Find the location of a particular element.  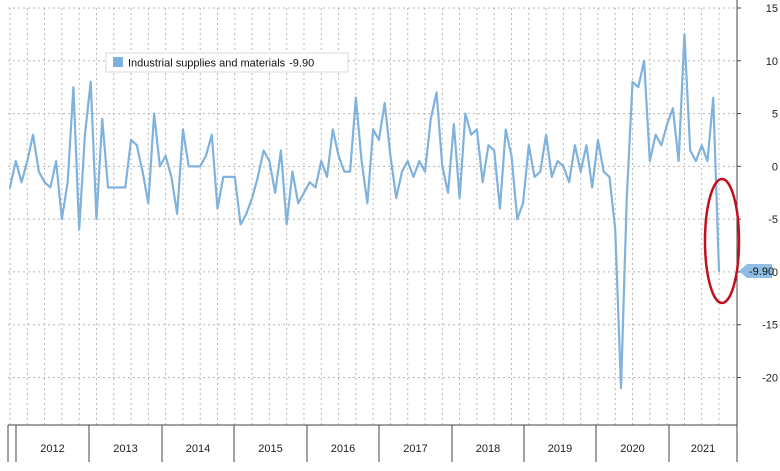

x-tick-label: 2021 is located at coordinates (703, 449).